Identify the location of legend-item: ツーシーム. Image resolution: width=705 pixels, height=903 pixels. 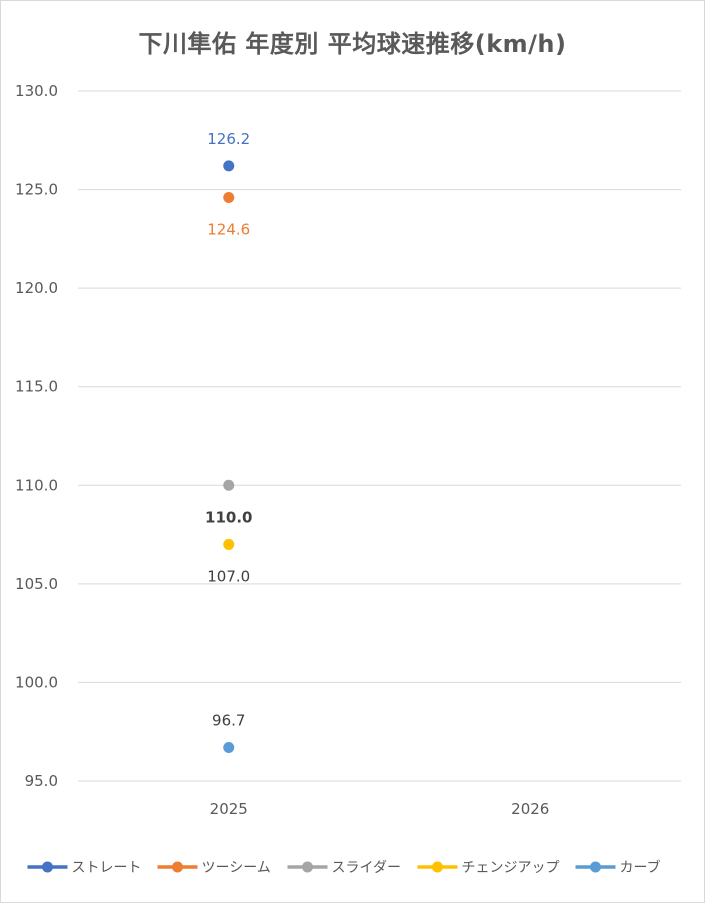
(214, 868).